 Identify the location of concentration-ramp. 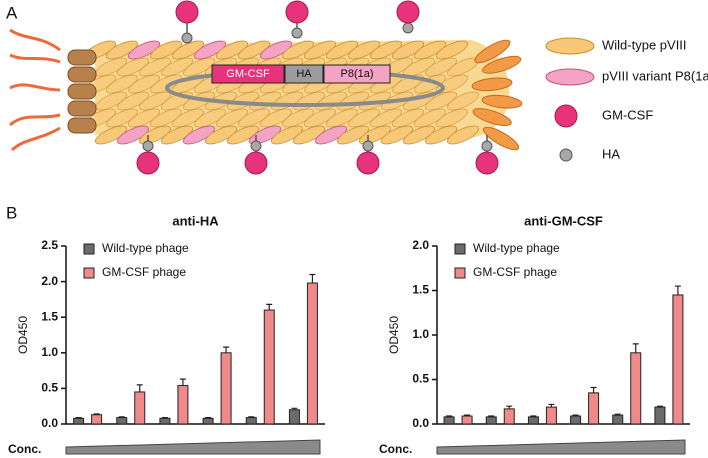
(561, 447).